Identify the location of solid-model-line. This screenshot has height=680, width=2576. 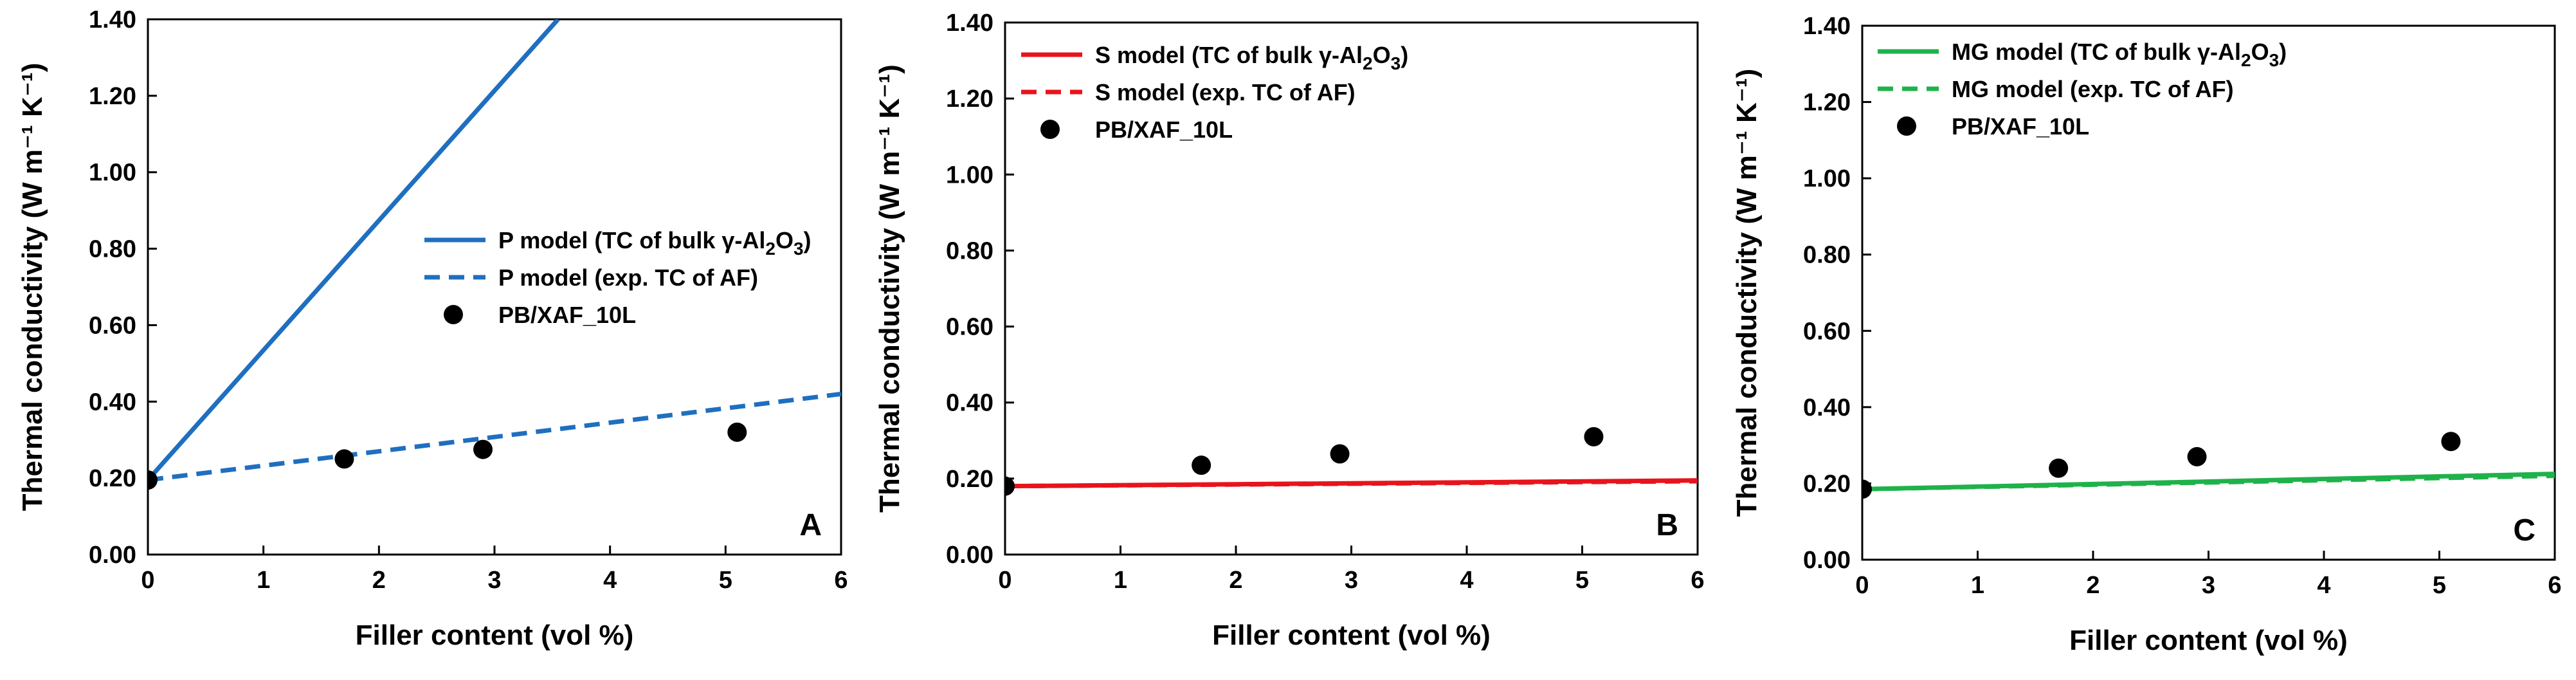
(354, 250).